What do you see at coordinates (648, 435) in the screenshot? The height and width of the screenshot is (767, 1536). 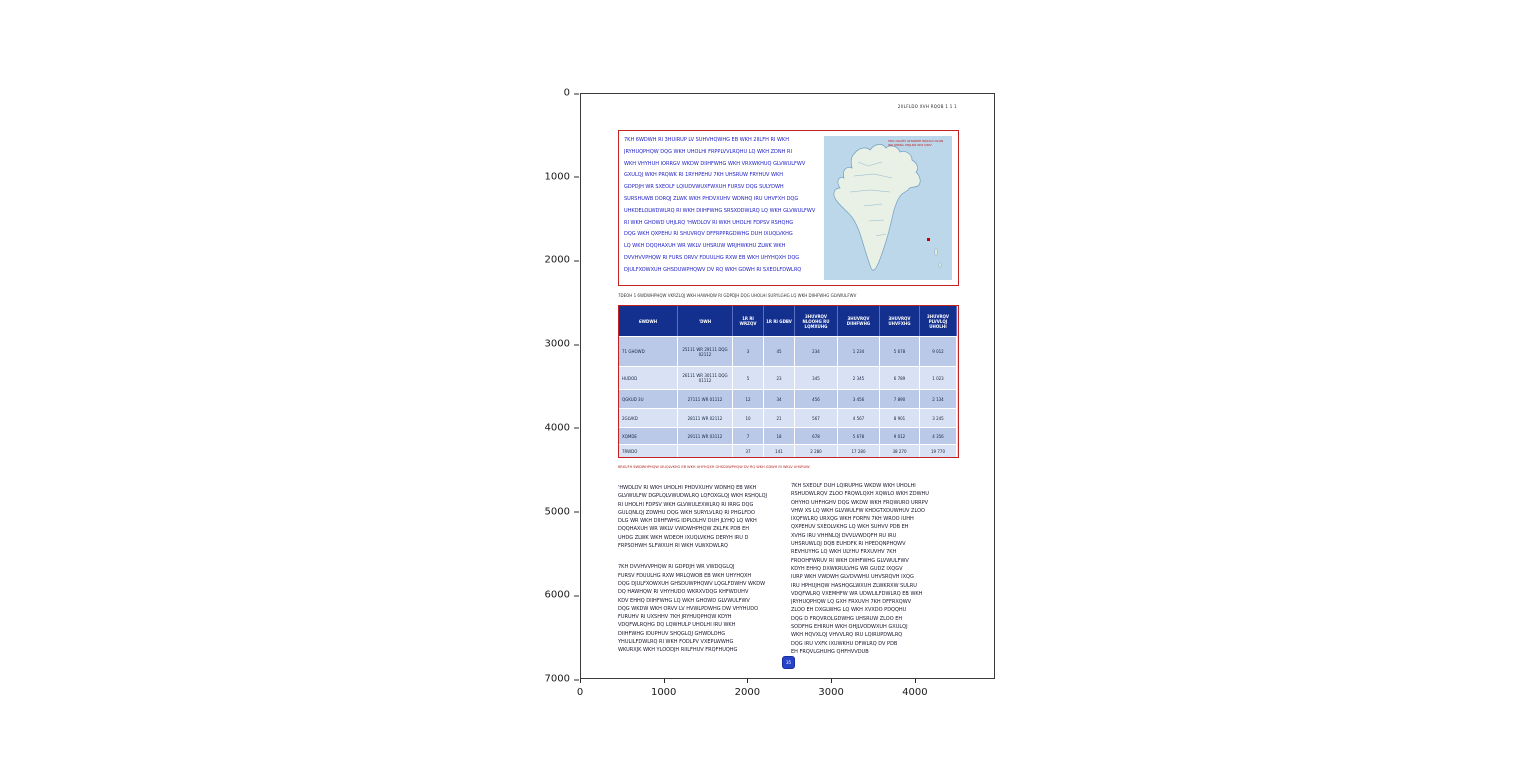 I see `table-cell: XQMDE` at bounding box center [648, 435].